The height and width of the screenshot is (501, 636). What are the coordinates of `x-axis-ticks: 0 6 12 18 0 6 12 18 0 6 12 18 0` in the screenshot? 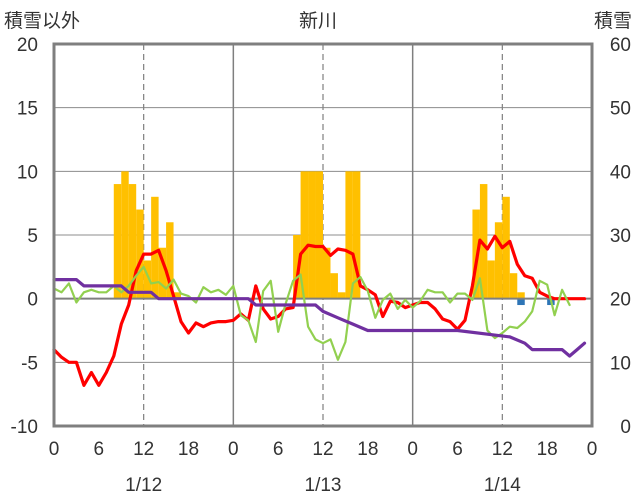 It's located at (323, 449).